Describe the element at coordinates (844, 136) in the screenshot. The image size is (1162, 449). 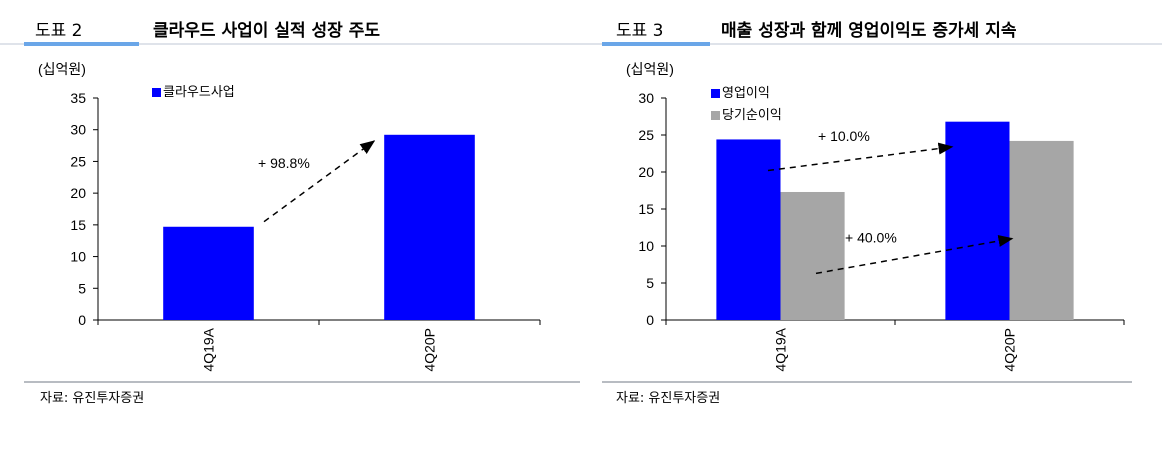
I see `growth-annotation: + 10.0%` at that location.